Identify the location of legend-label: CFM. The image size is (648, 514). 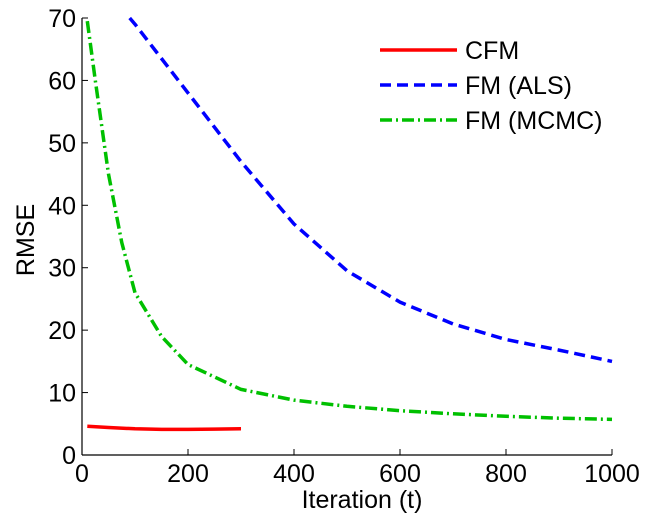
(492, 51).